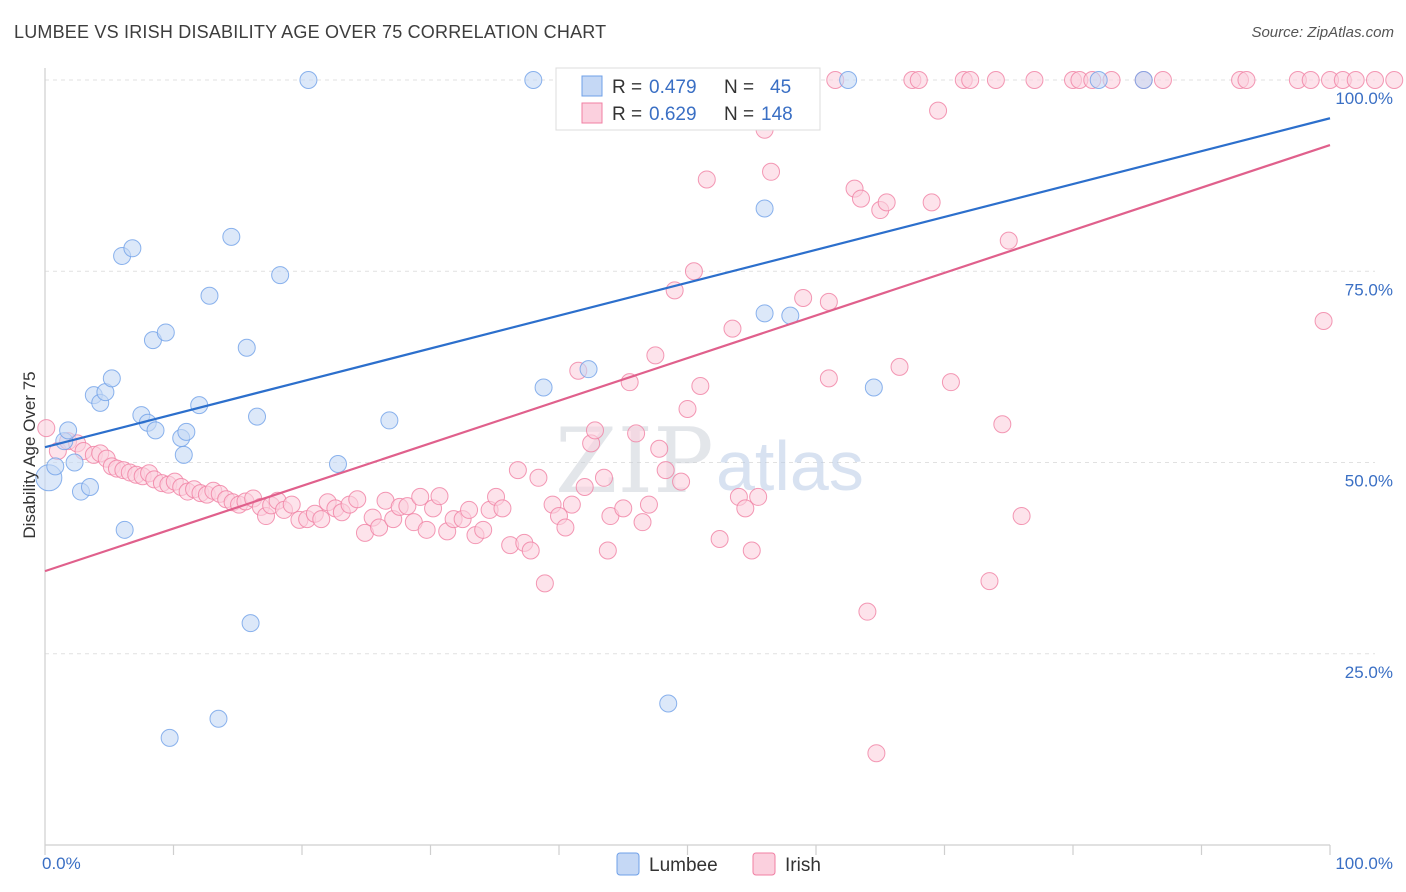  I want to click on series-legend: Lumbee Irish, so click(718, 864).